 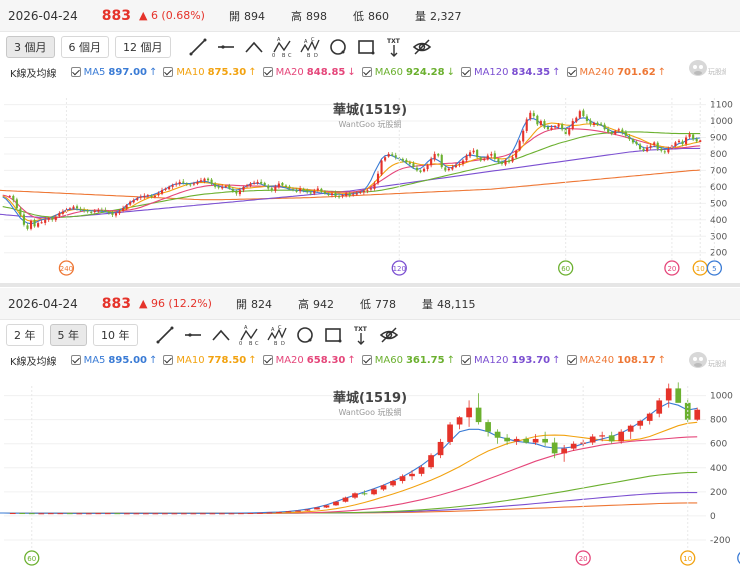 What do you see at coordinates (210, 72) in the screenshot?
I see `legend-item-ma10: MA10 875.30 ↑` at bounding box center [210, 72].